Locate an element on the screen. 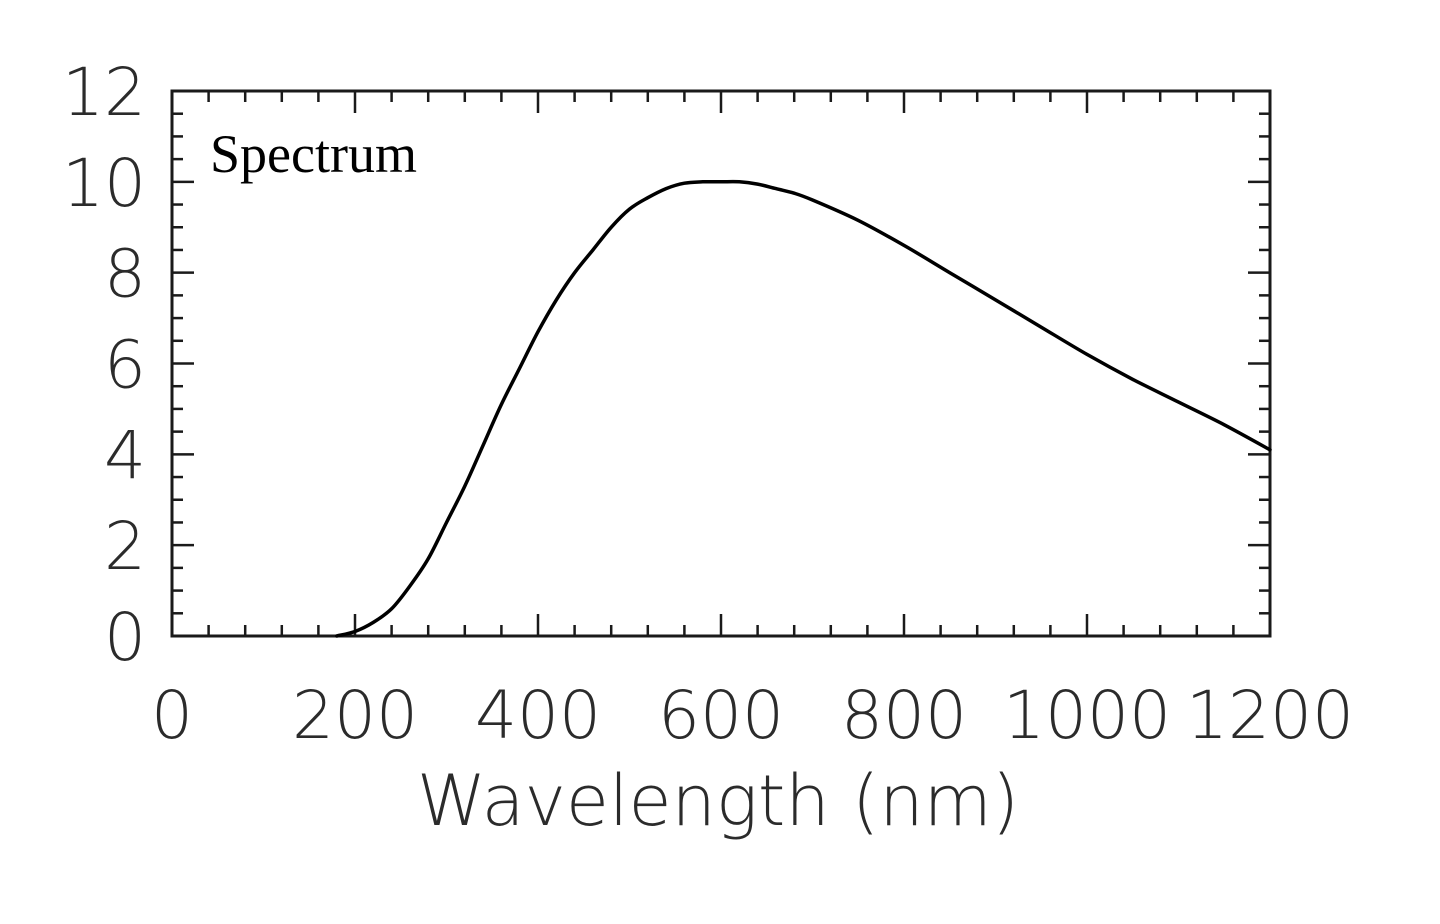 Image resolution: width=1440 pixels, height=924 pixels. y-tick-labels: 0 2 4 6 8 10 12 is located at coordinates (104, 365).